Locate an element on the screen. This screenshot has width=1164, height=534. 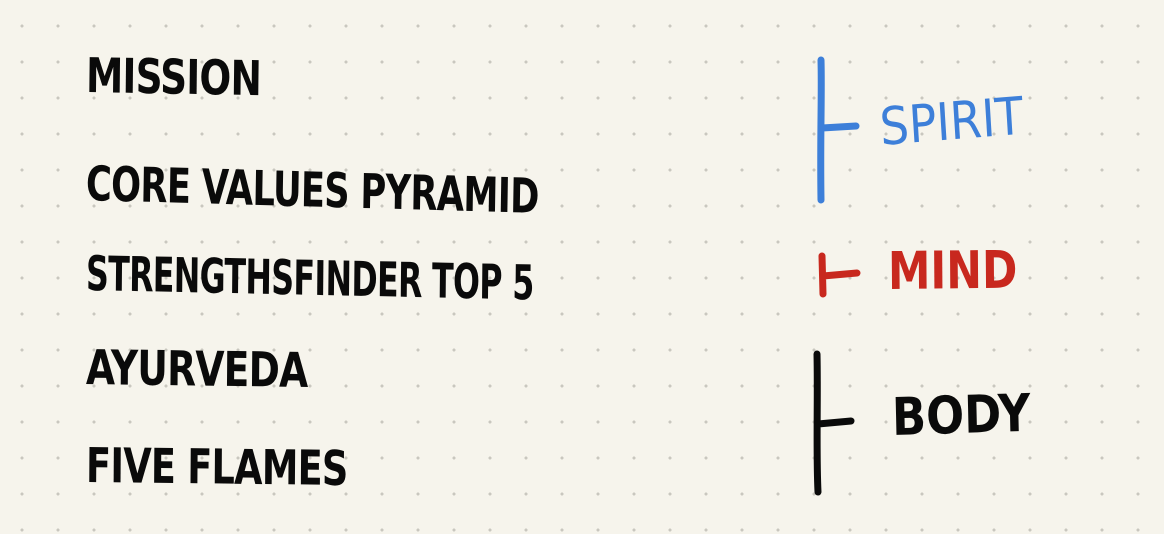
group-label-mind: Mind is located at coordinates (952, 271).